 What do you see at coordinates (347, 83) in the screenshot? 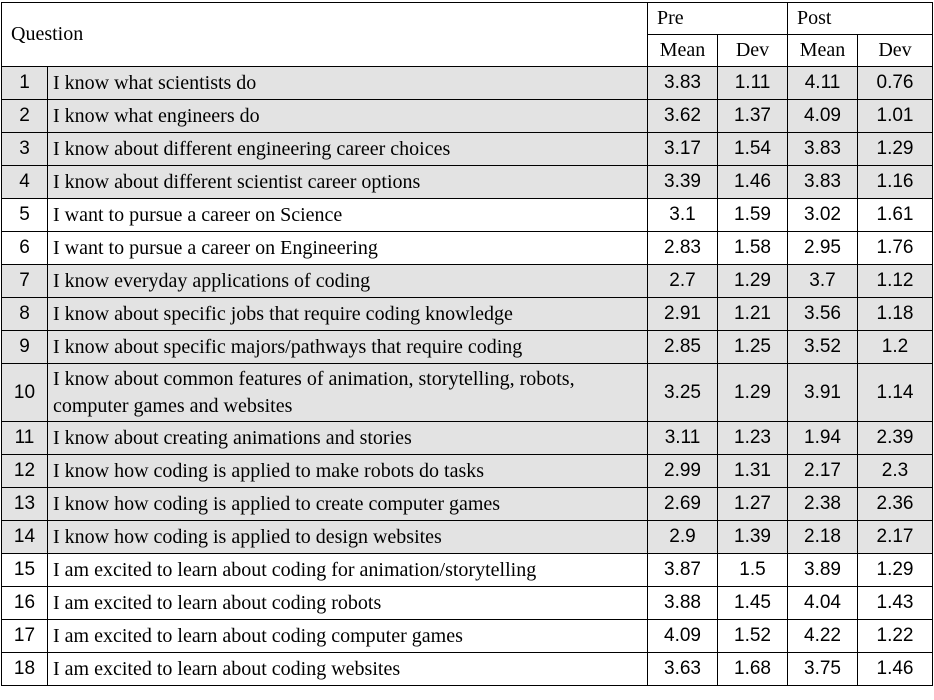
I see `question-text: I know what scientists do` at bounding box center [347, 83].